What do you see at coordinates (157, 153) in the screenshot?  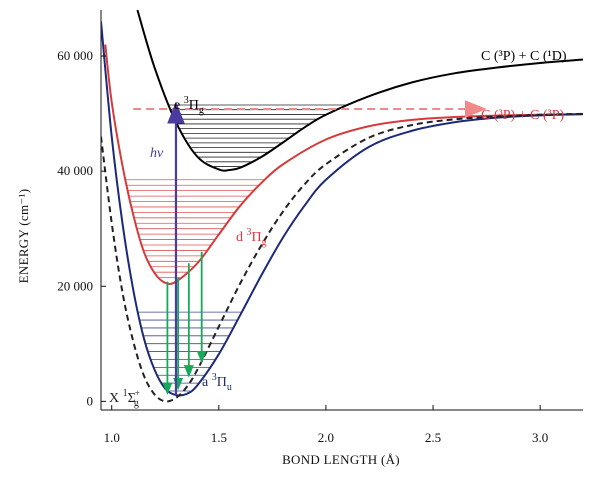 I see `photon-label: hν` at bounding box center [157, 153].